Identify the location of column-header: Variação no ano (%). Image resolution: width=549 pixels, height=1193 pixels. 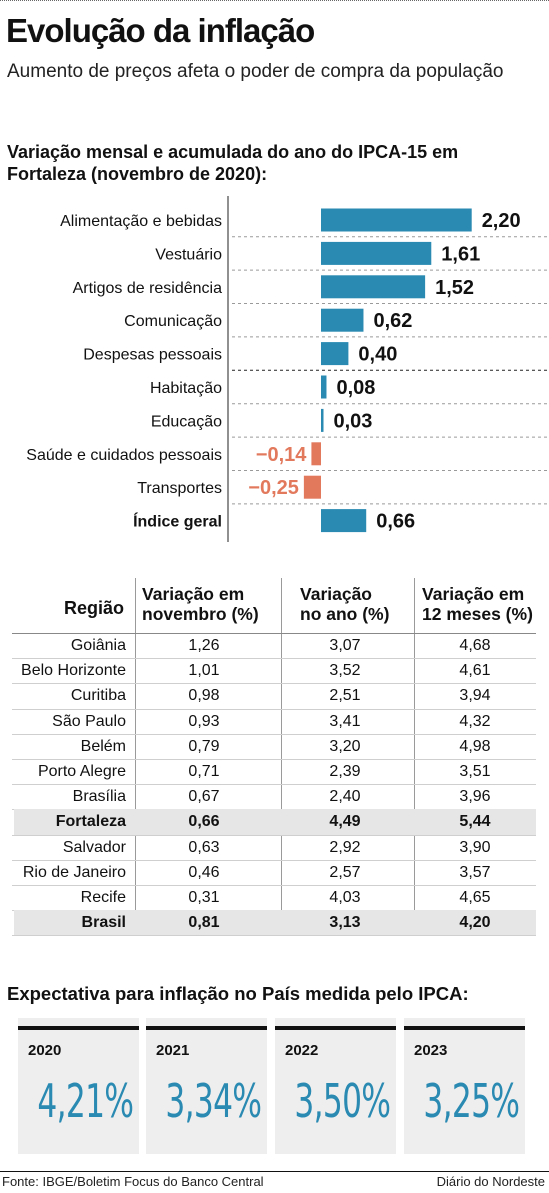
(344, 604).